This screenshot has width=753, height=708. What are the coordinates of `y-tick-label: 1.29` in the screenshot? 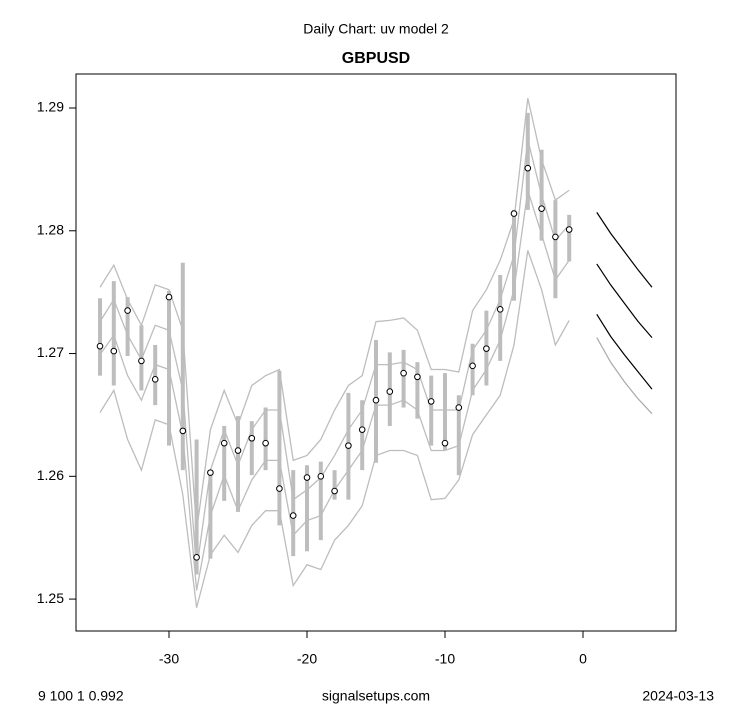 It's located at (50, 107).